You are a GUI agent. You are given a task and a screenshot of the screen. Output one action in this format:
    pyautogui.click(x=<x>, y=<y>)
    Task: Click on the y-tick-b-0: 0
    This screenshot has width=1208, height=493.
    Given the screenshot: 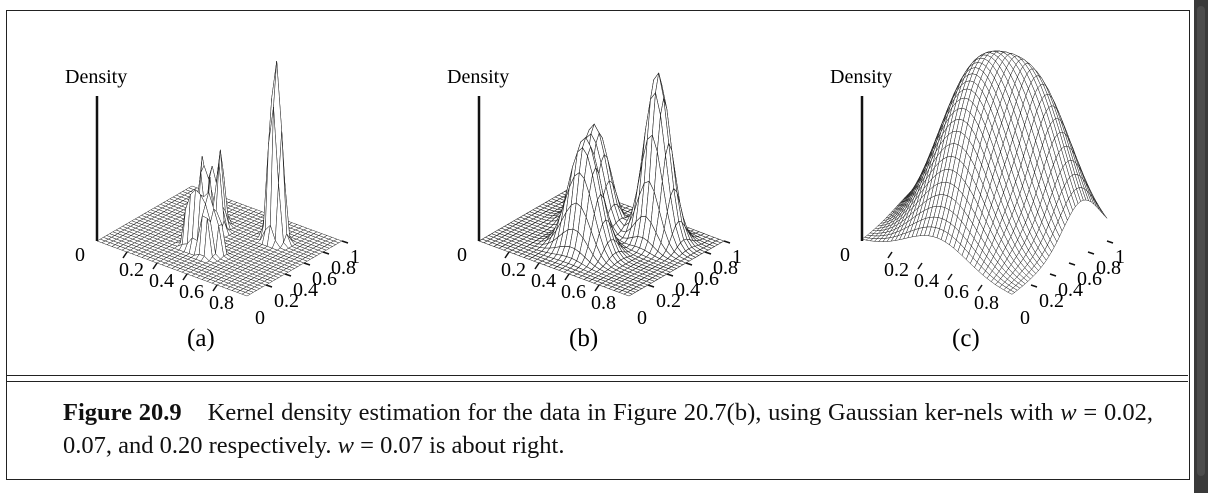 What is the action you would take?
    pyautogui.click(x=642, y=318)
    